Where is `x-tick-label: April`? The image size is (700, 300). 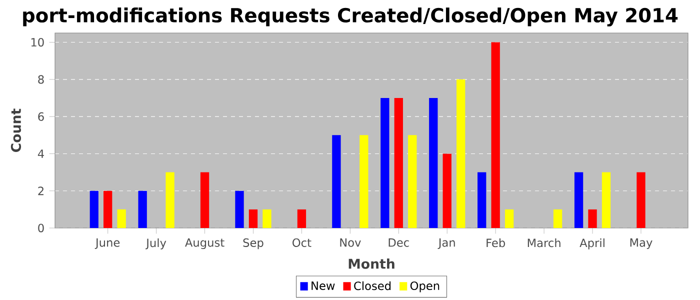 x-tick-label: April is located at coordinates (592, 244).